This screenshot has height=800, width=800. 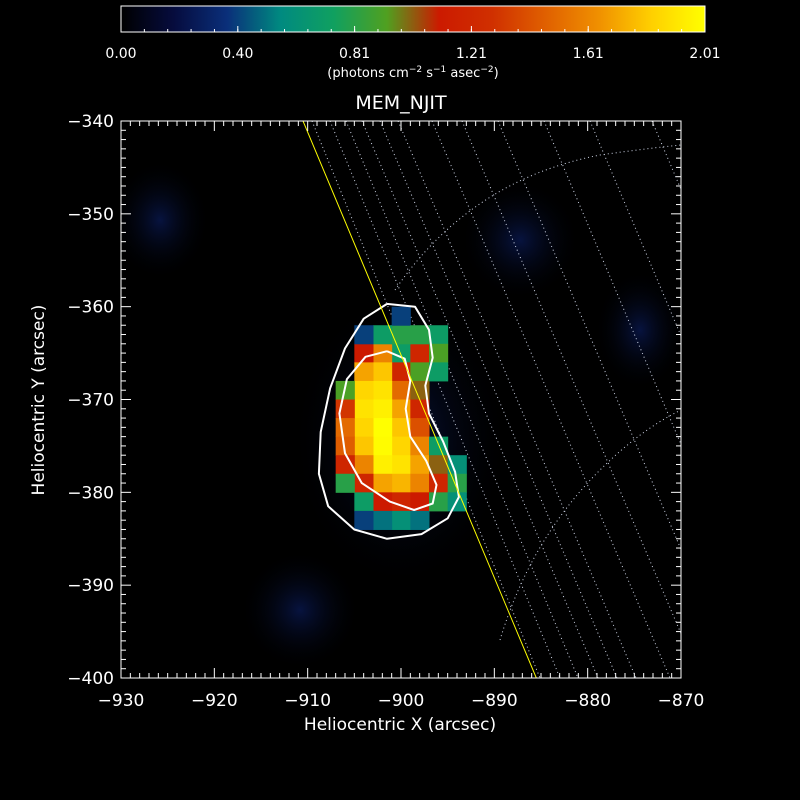 I want to click on x-tick-label: −890, so click(x=494, y=701).